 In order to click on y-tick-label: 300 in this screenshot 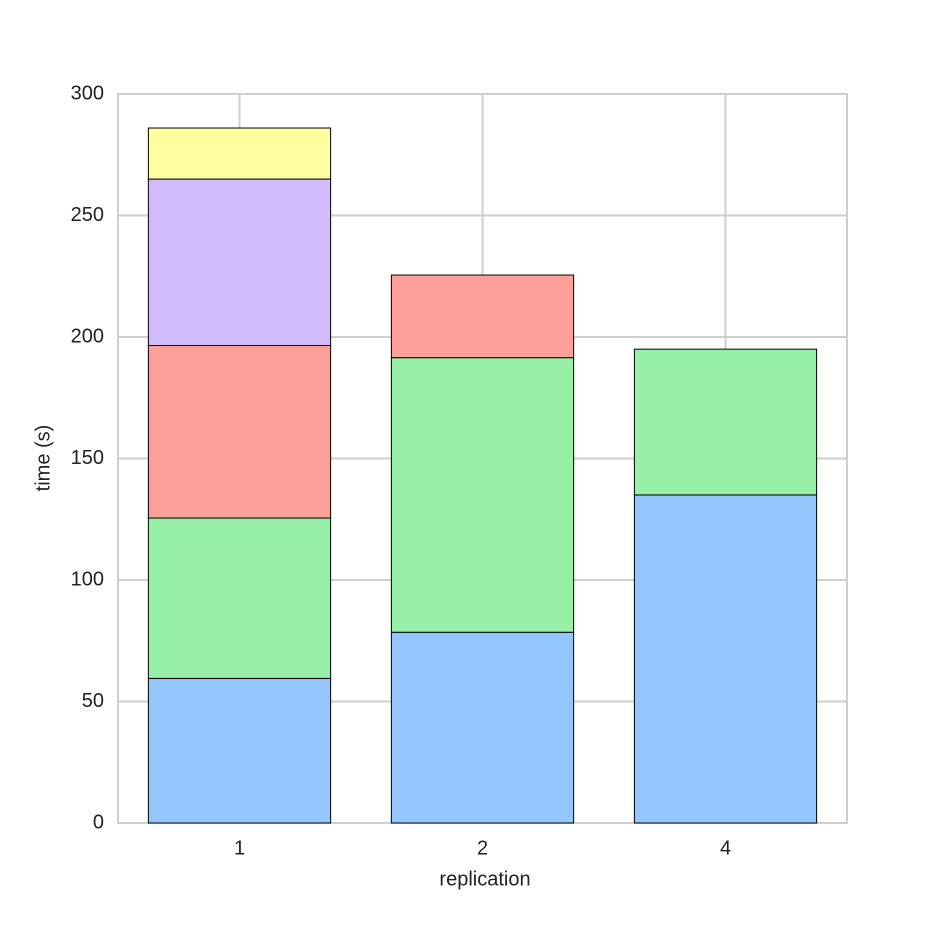, I will do `click(87, 93)`.